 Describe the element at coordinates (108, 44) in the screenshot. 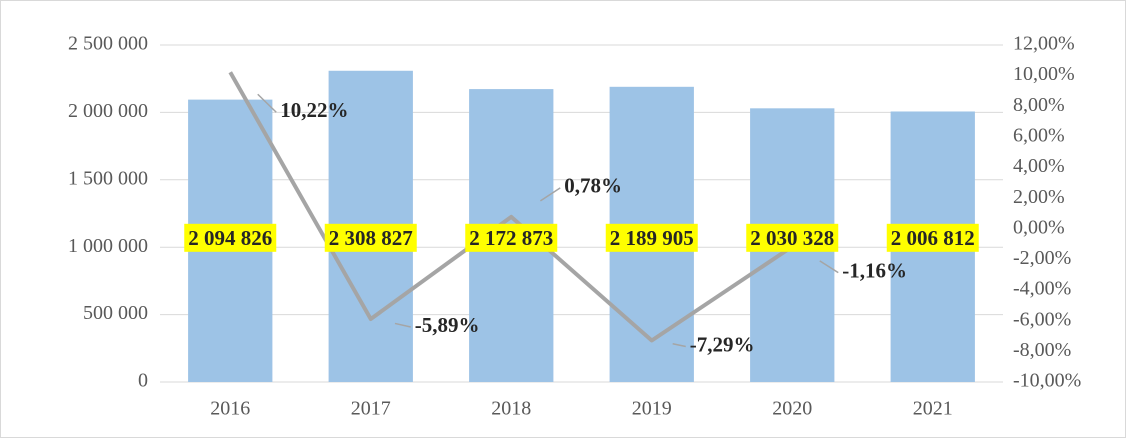

I see `y-tick-label: 2 500 000` at that location.